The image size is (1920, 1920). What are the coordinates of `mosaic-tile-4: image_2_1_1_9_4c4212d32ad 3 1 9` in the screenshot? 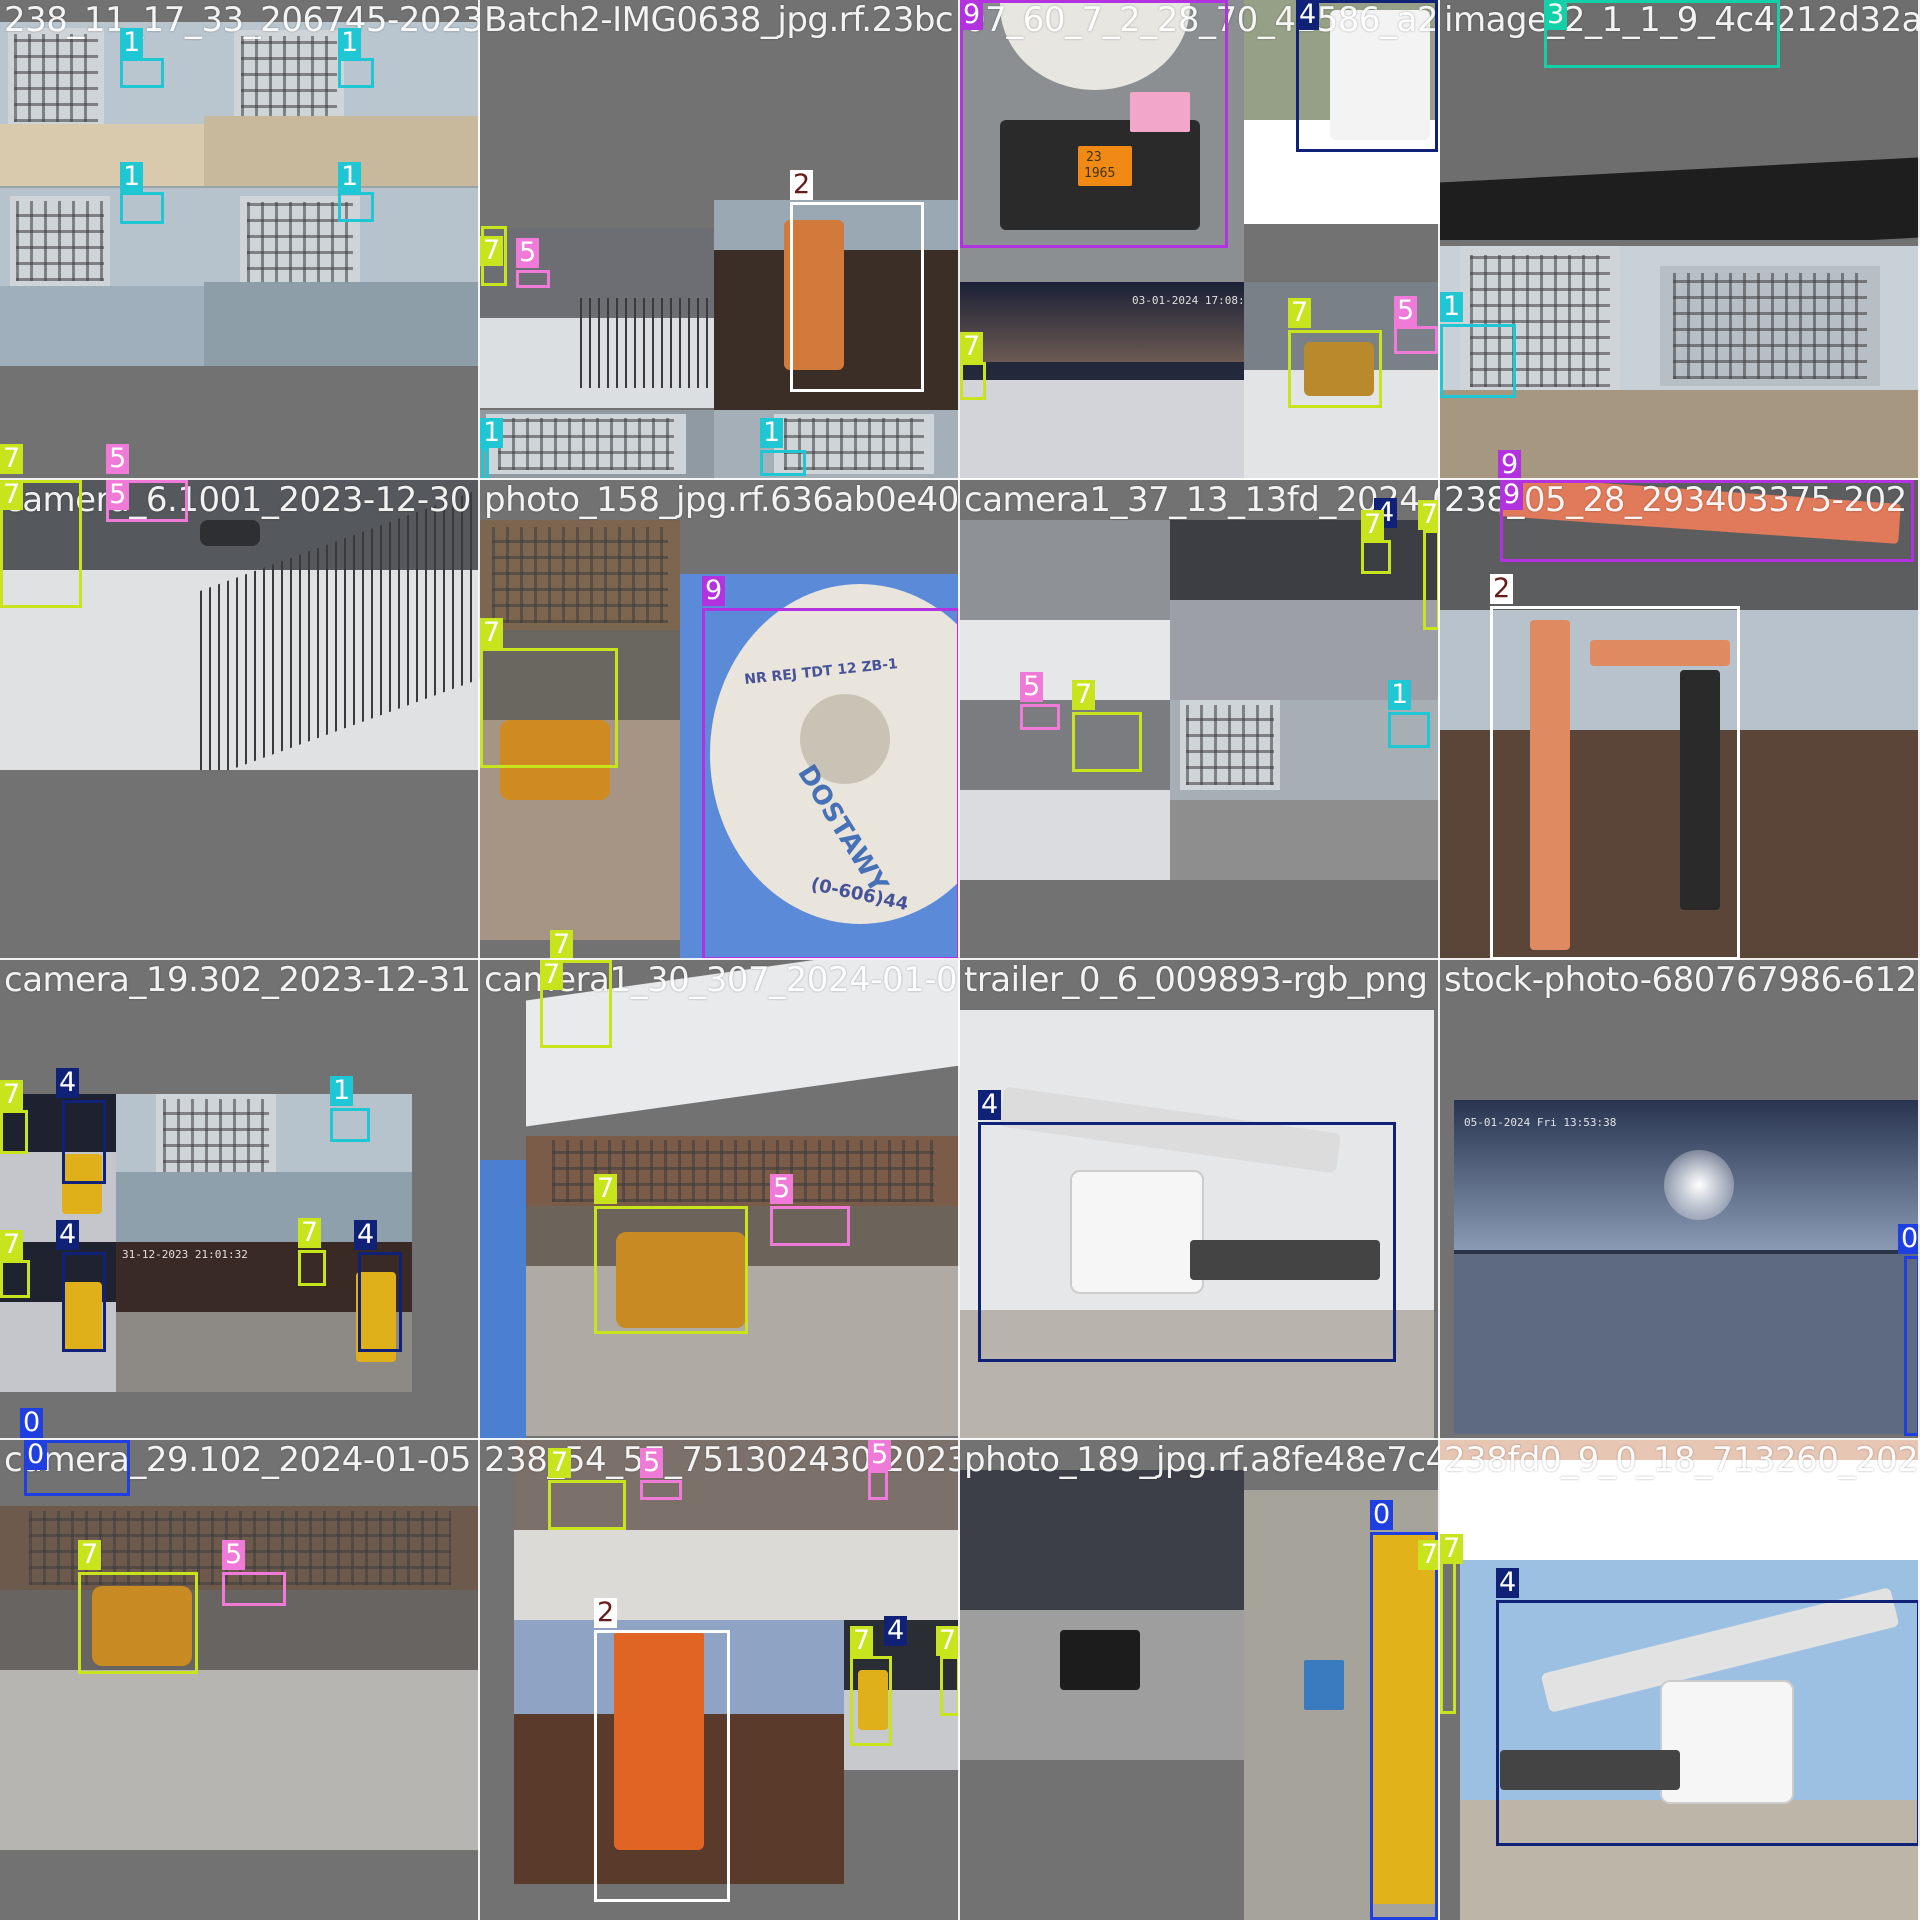 It's located at (1680, 240).